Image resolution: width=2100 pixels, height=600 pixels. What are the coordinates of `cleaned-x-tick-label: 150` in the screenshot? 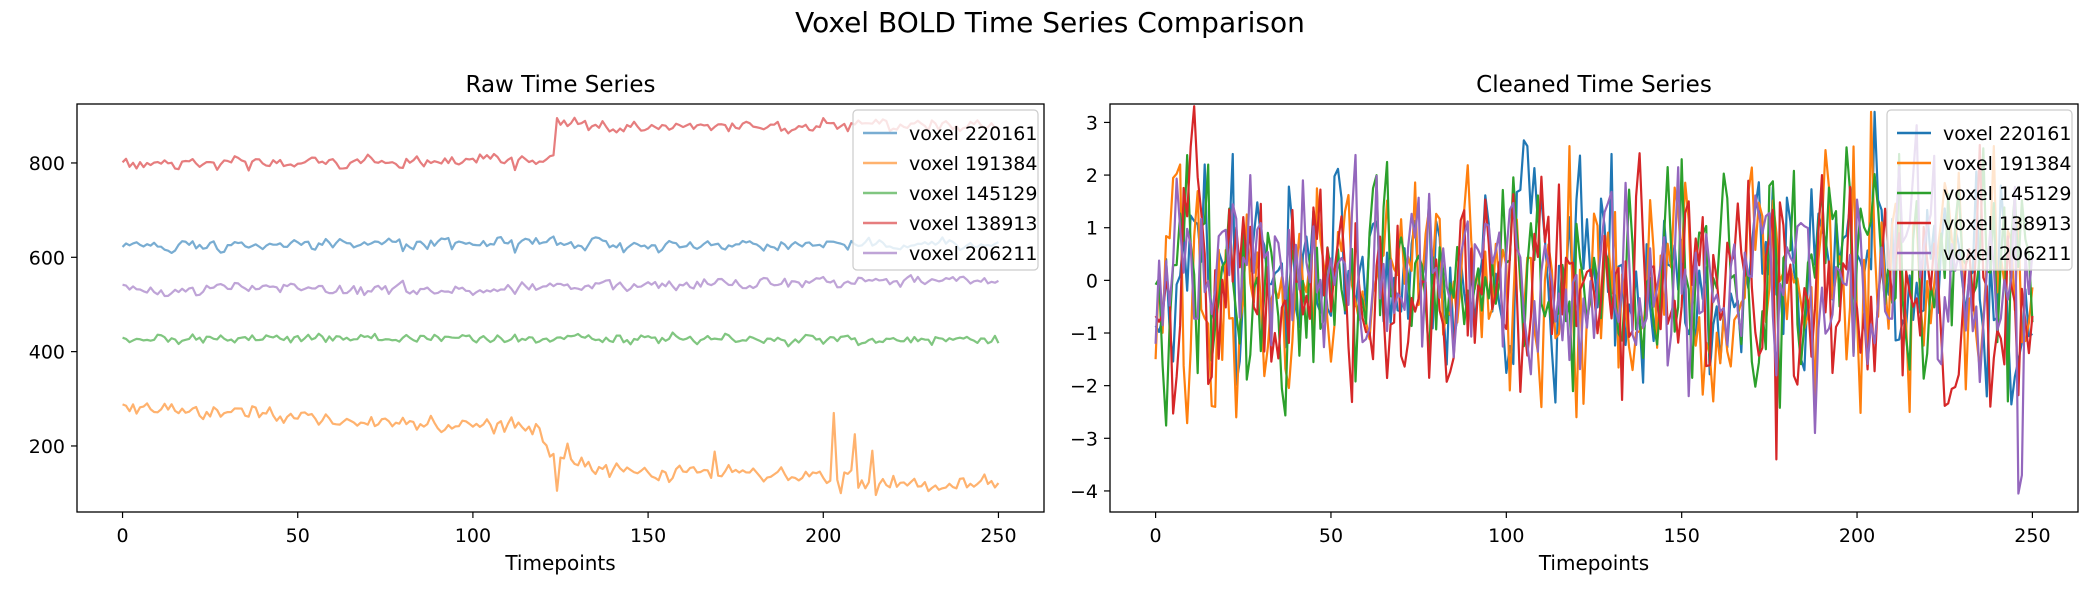 It's located at (1682, 536).